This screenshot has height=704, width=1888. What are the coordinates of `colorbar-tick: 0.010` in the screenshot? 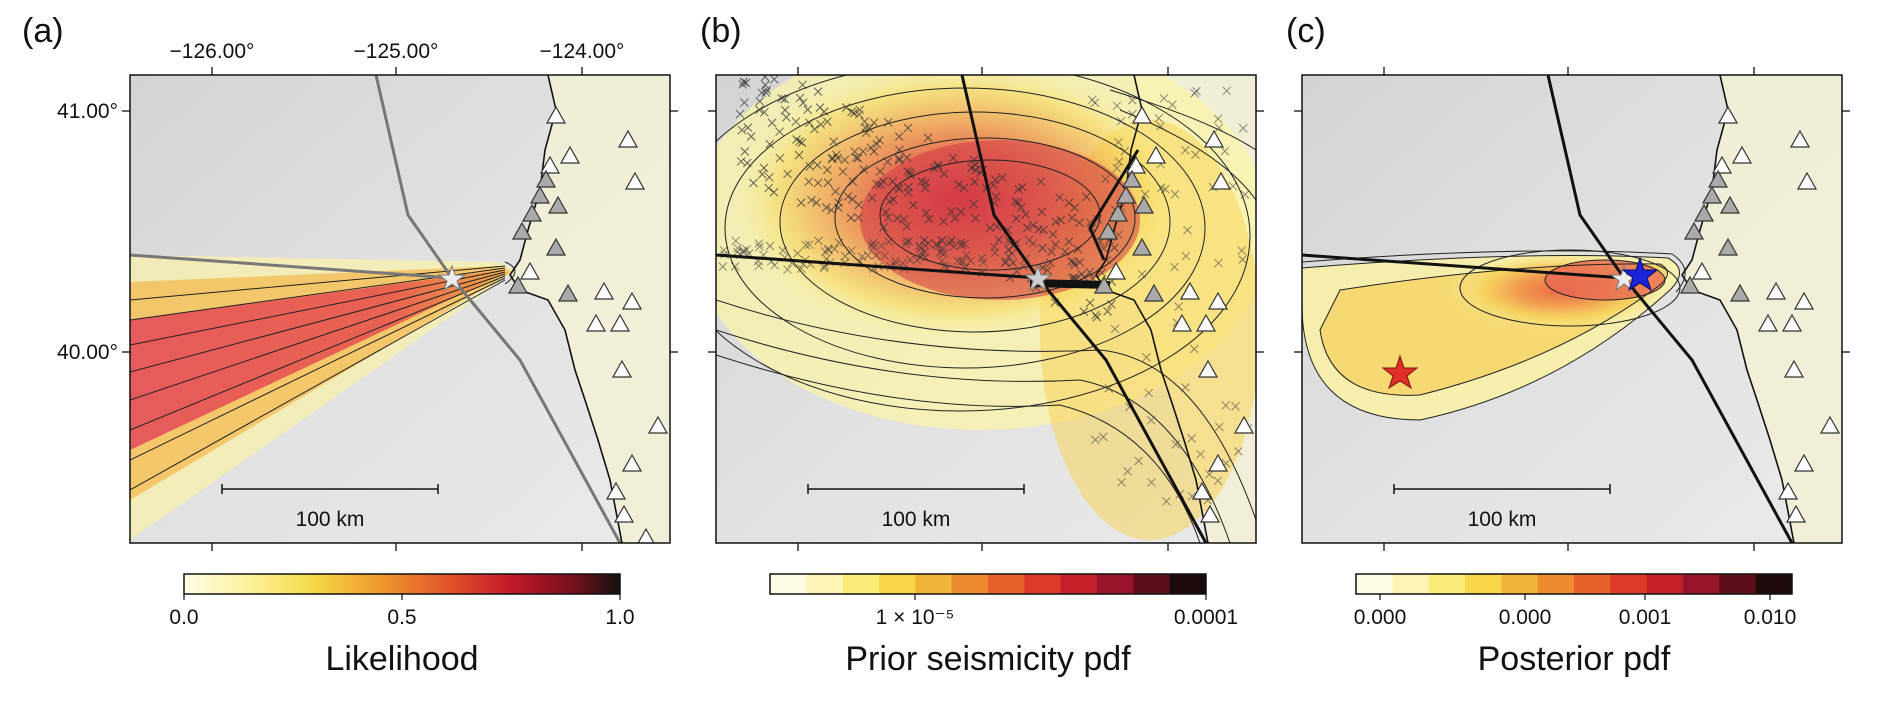 It's located at (1770, 617).